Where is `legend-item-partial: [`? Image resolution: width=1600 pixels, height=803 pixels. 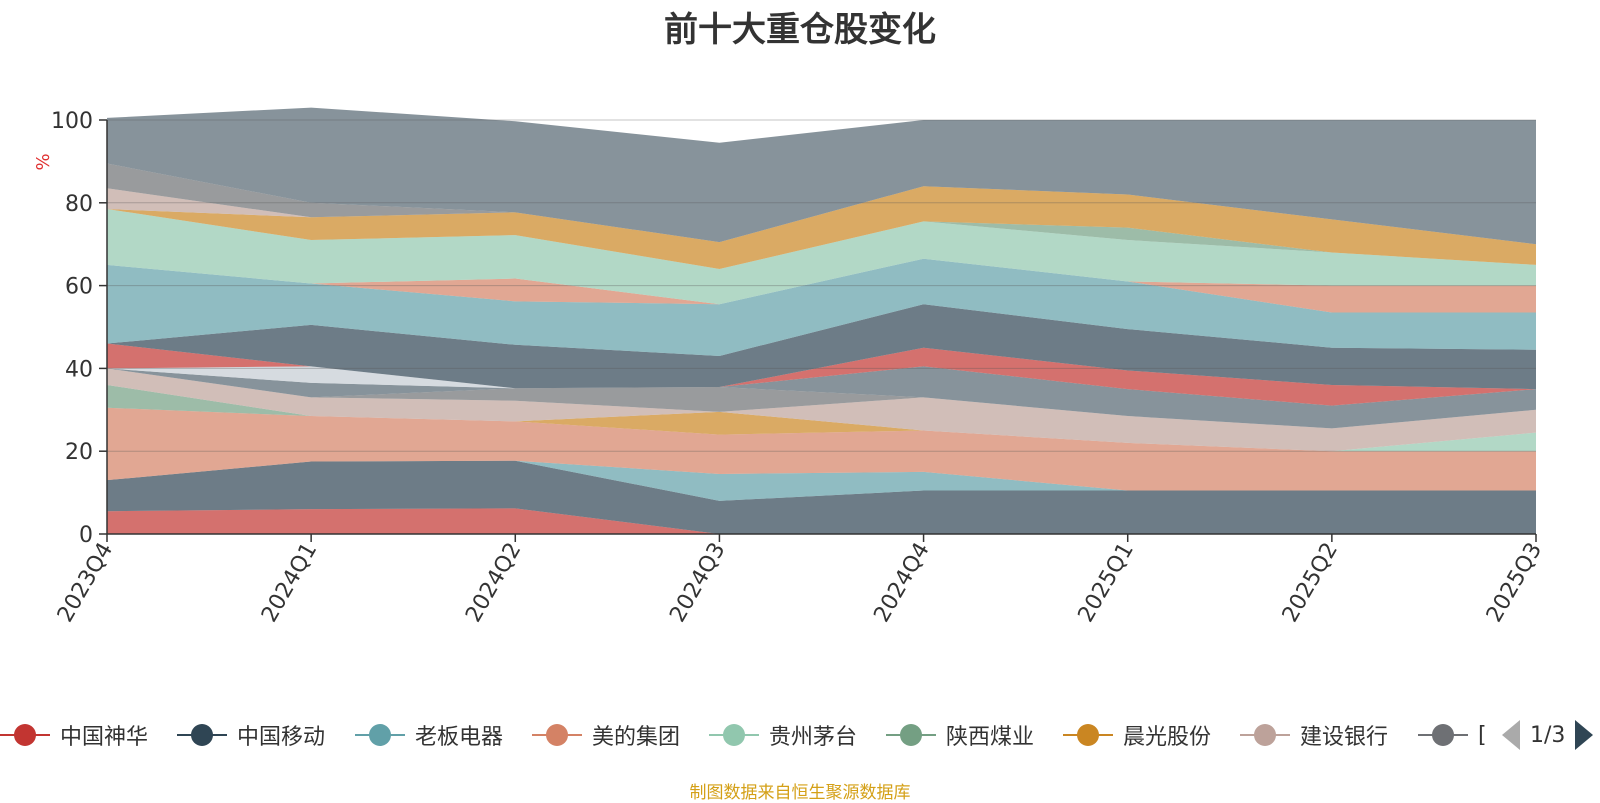
legend-item-partial: [ is located at coordinates (1452, 735).